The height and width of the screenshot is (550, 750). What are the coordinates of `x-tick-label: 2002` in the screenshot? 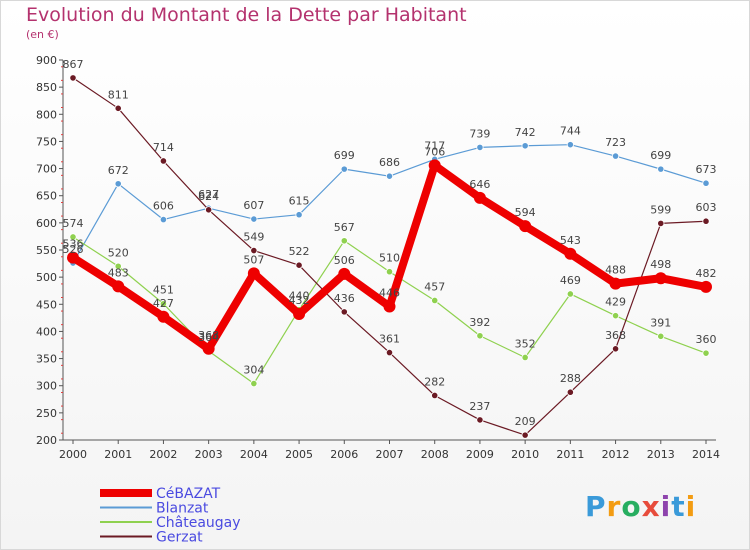 It's located at (163, 454).